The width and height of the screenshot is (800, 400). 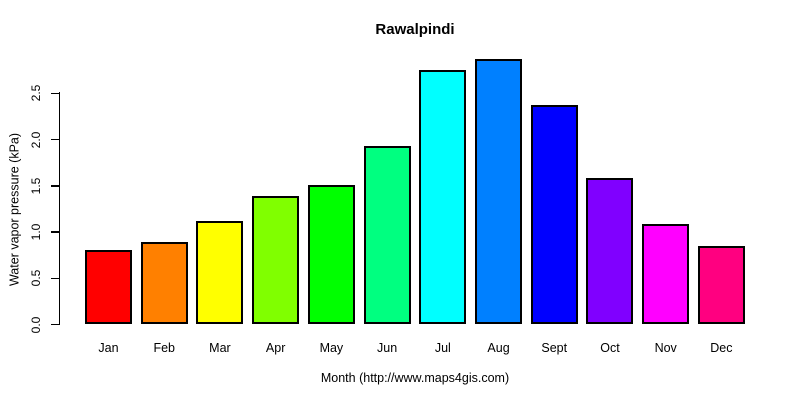 What do you see at coordinates (220, 272) in the screenshot?
I see `bar-mar` at bounding box center [220, 272].